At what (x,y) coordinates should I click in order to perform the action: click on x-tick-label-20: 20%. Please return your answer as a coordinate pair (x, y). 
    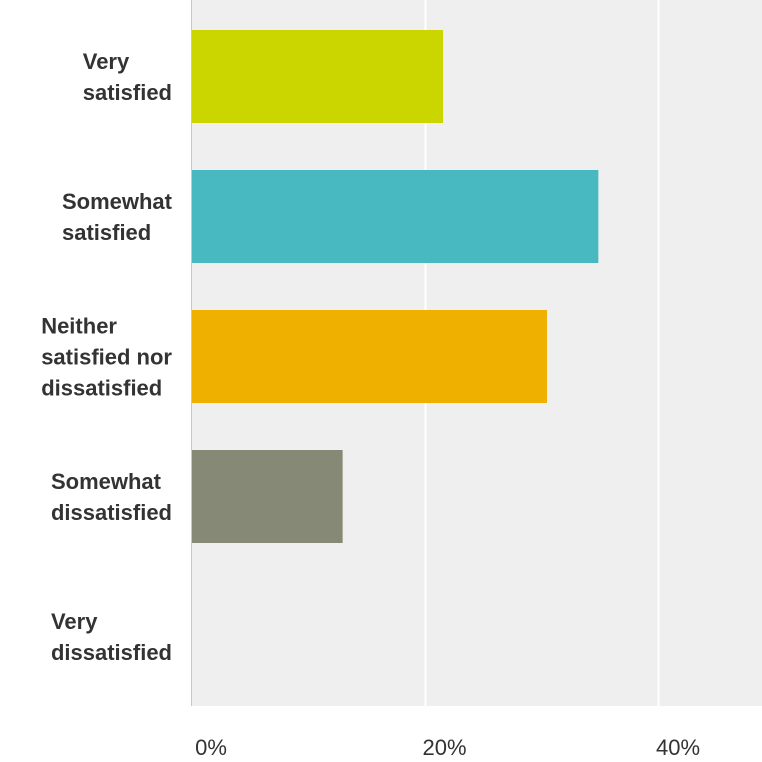
    Looking at the image, I should click on (445, 747).